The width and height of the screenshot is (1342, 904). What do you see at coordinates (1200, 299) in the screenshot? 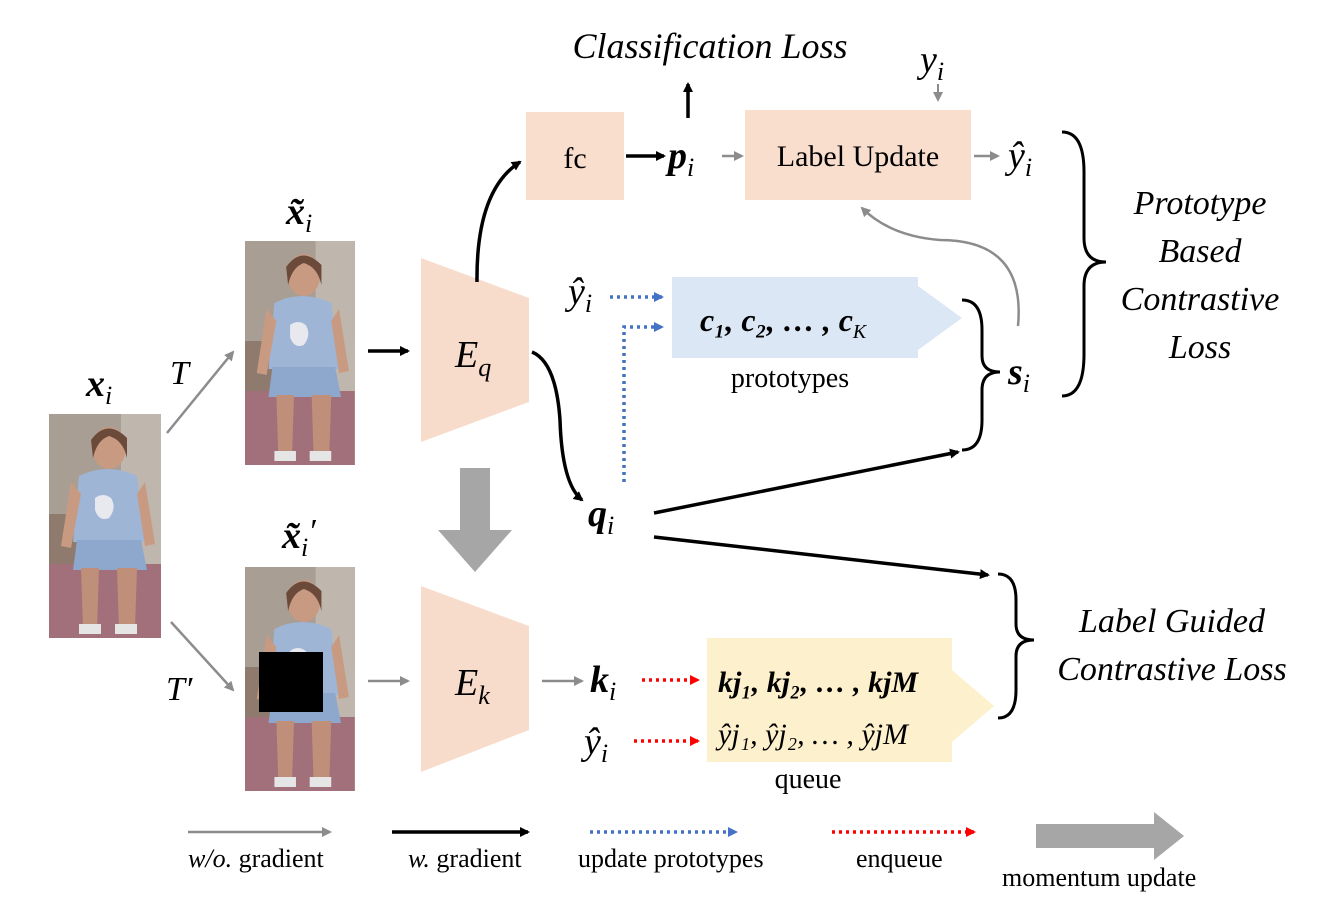
I see `prototype-loss-line-3: Contrastive` at bounding box center [1200, 299].